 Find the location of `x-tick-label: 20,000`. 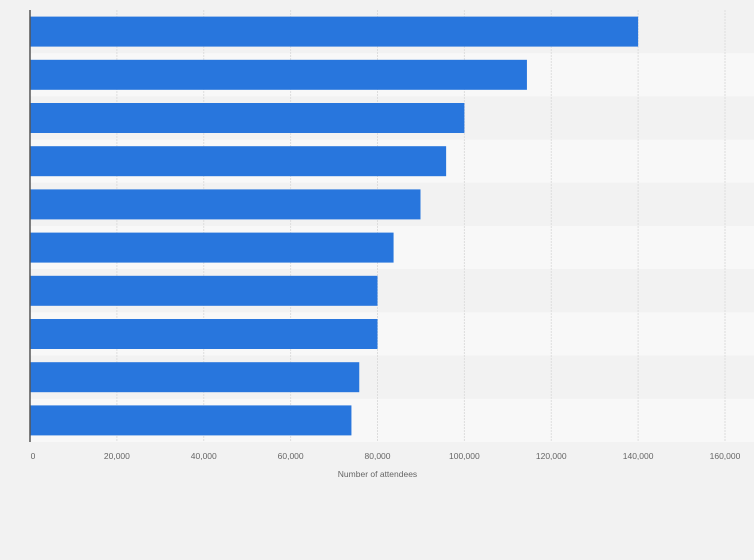

x-tick-label: 20,000 is located at coordinates (117, 456).